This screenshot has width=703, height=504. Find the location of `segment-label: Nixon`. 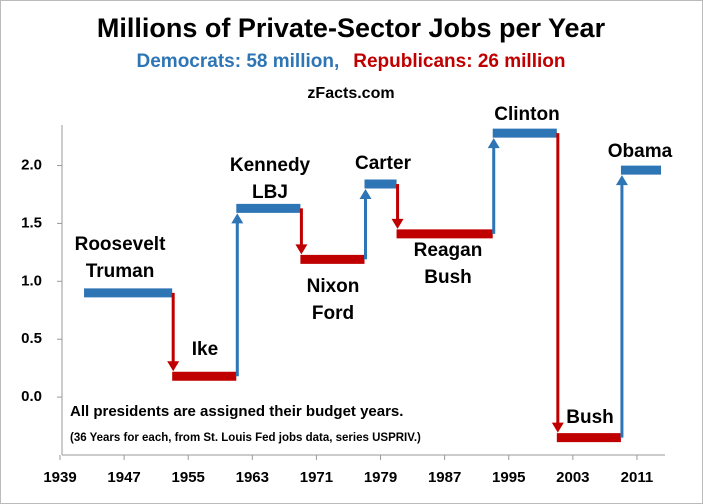

segment-label: Nixon is located at coordinates (333, 286).